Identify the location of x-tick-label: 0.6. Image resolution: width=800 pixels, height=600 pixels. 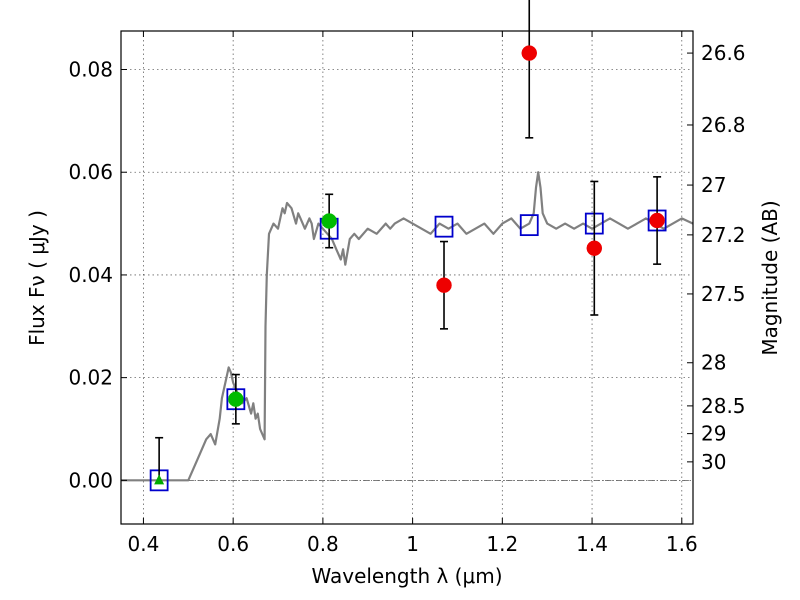
(233, 544).